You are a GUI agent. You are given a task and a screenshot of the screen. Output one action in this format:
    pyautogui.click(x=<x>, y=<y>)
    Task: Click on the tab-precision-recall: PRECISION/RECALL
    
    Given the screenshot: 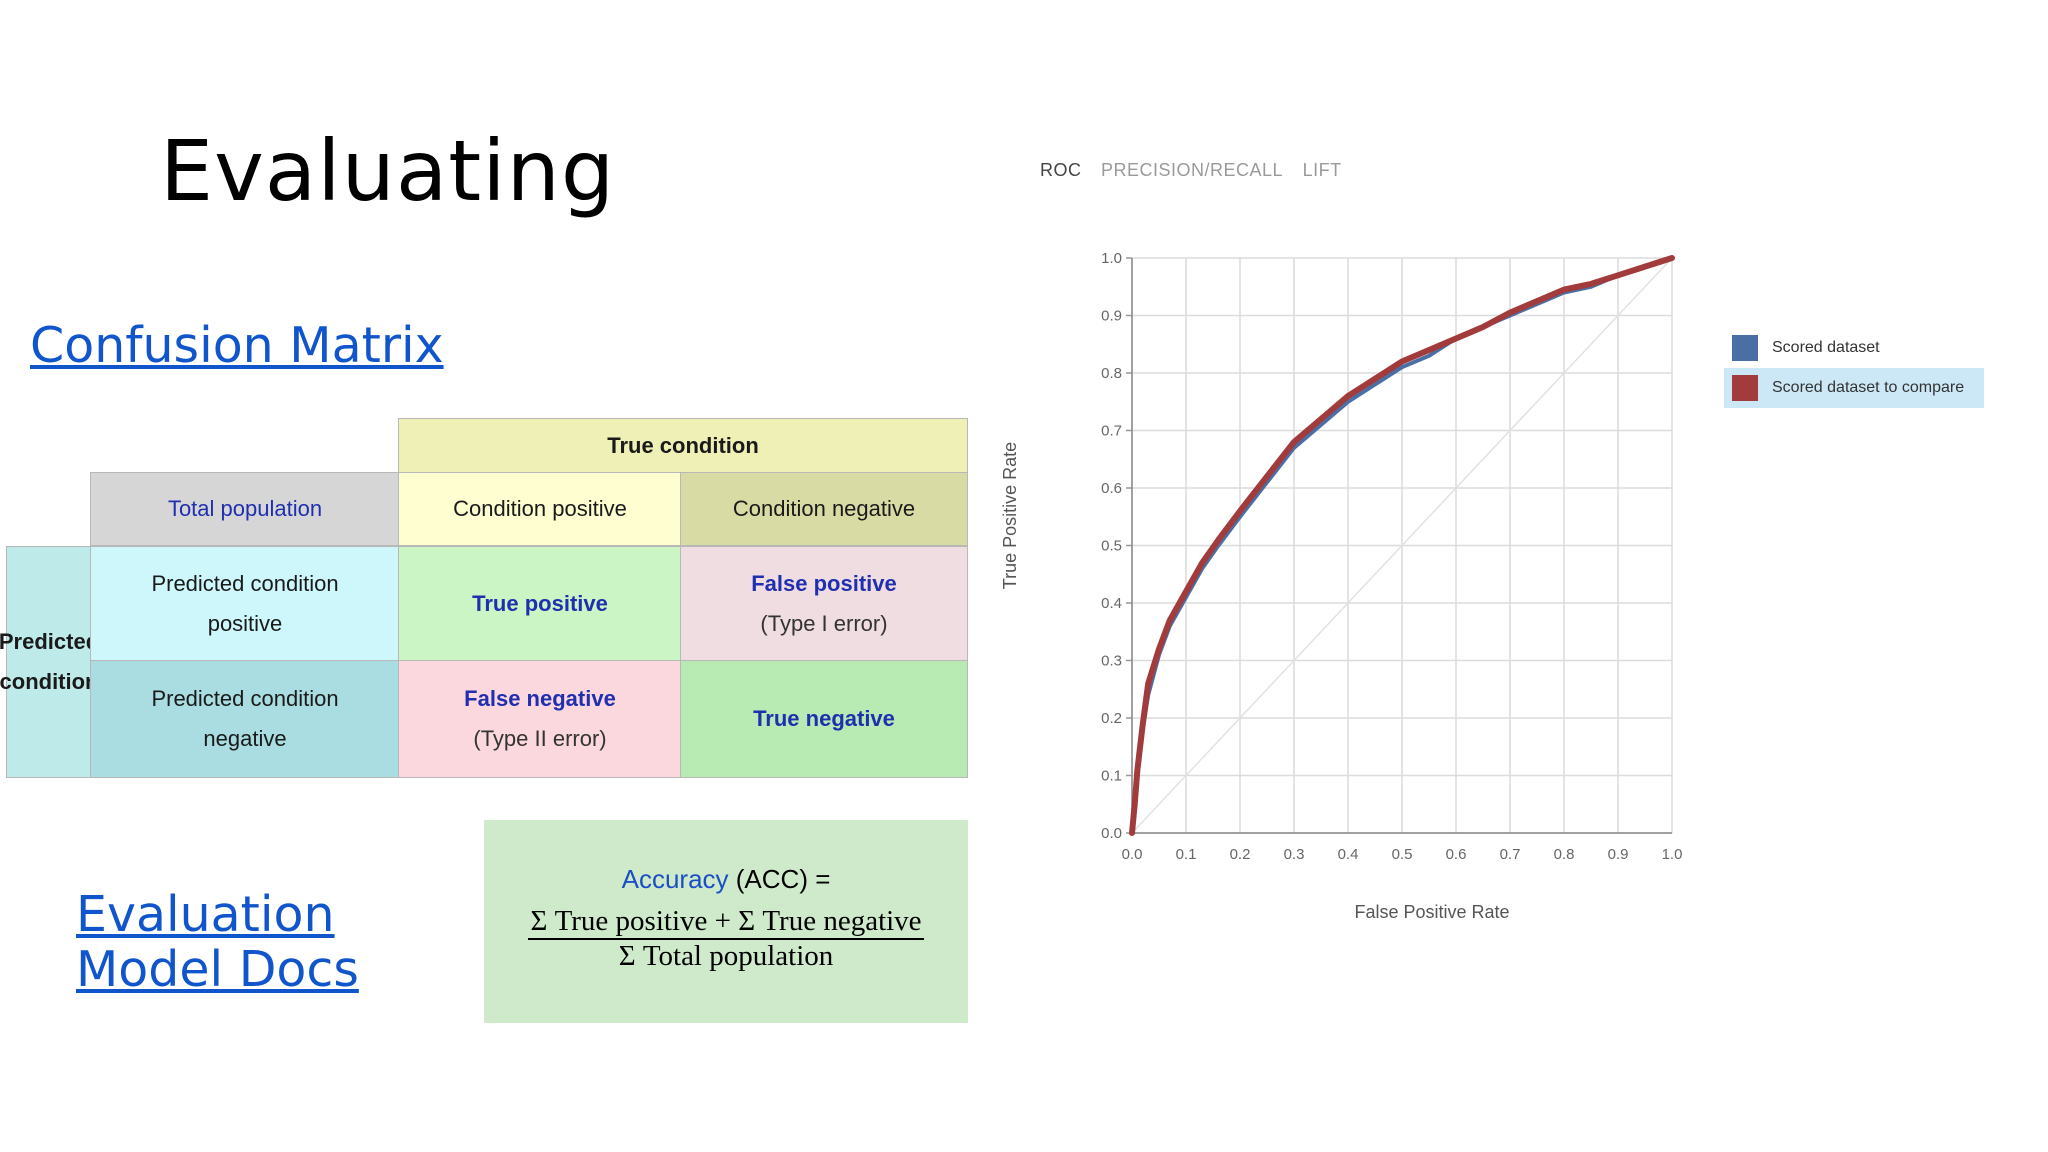 What is the action you would take?
    pyautogui.click(x=1192, y=170)
    